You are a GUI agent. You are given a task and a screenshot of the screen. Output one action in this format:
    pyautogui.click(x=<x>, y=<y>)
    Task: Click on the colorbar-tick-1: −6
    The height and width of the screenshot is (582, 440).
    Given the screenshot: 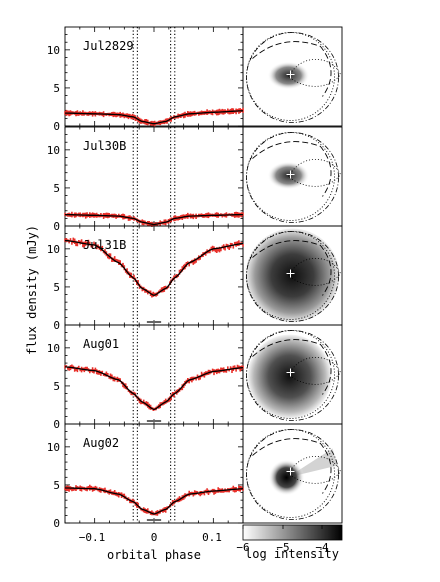 What is the action you would take?
    pyautogui.click(x=242, y=547)
    